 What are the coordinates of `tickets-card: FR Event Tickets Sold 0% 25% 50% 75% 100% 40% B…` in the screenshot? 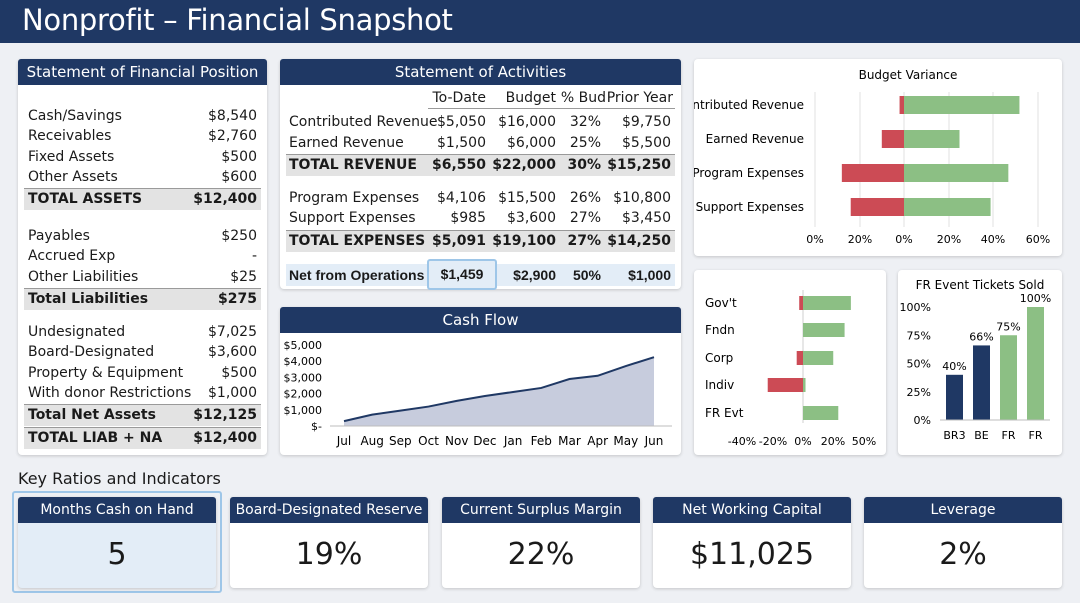 It's located at (980, 362).